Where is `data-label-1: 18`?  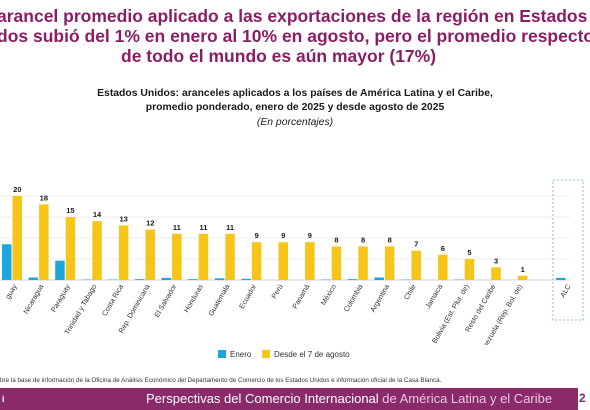 data-label-1: 18 is located at coordinates (44, 197).